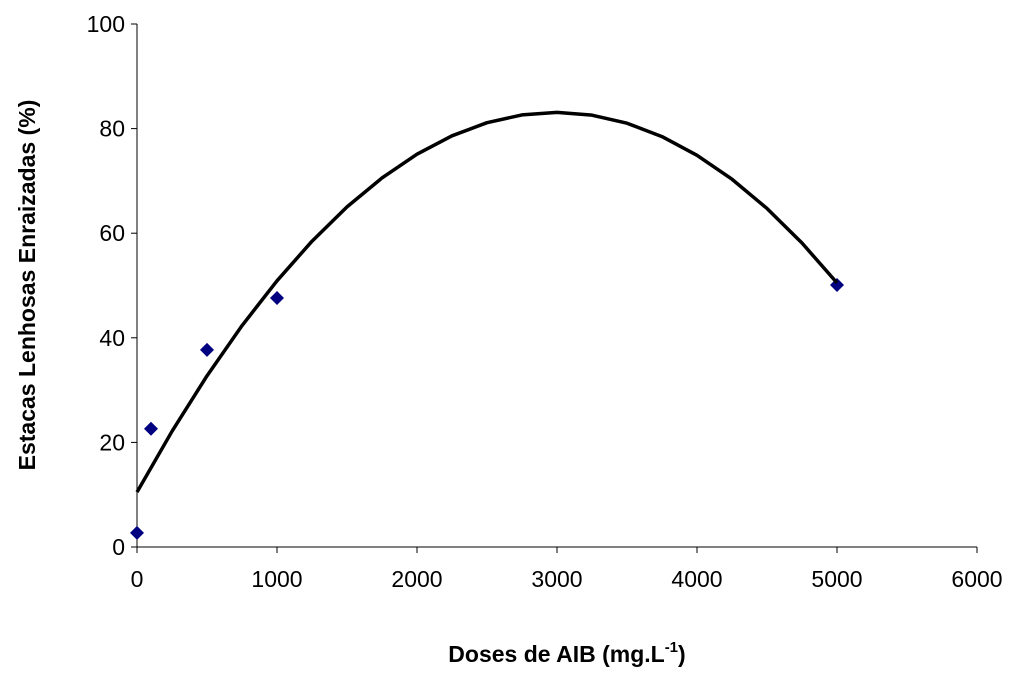 This screenshot has height=676, width=1013. I want to click on x-tick-label: 1000, so click(276, 579).